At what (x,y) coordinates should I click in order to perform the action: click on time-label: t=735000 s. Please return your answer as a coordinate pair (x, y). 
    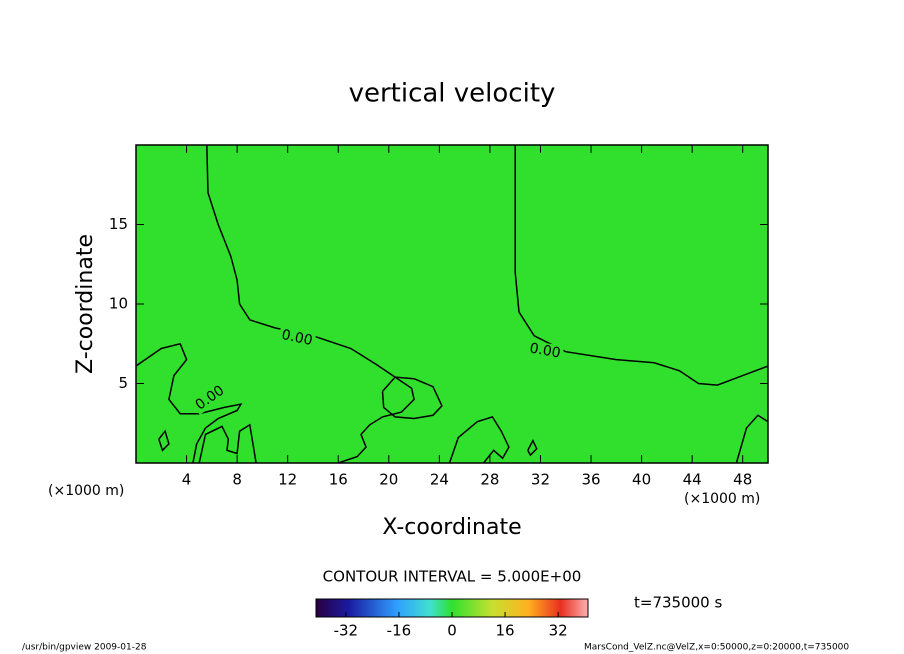
    Looking at the image, I should click on (678, 603).